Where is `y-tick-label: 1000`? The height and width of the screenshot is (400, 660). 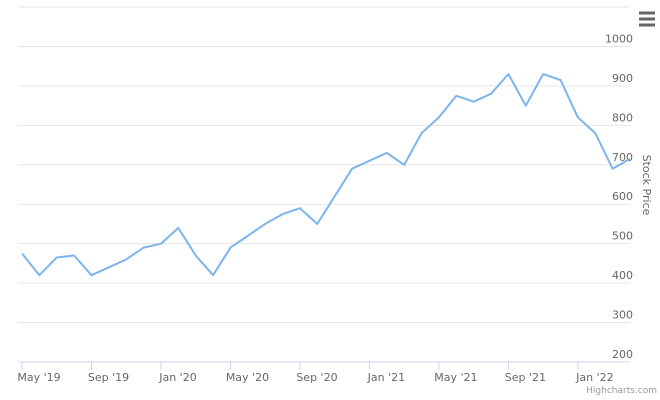
y-tick-label: 1000 is located at coordinates (619, 38).